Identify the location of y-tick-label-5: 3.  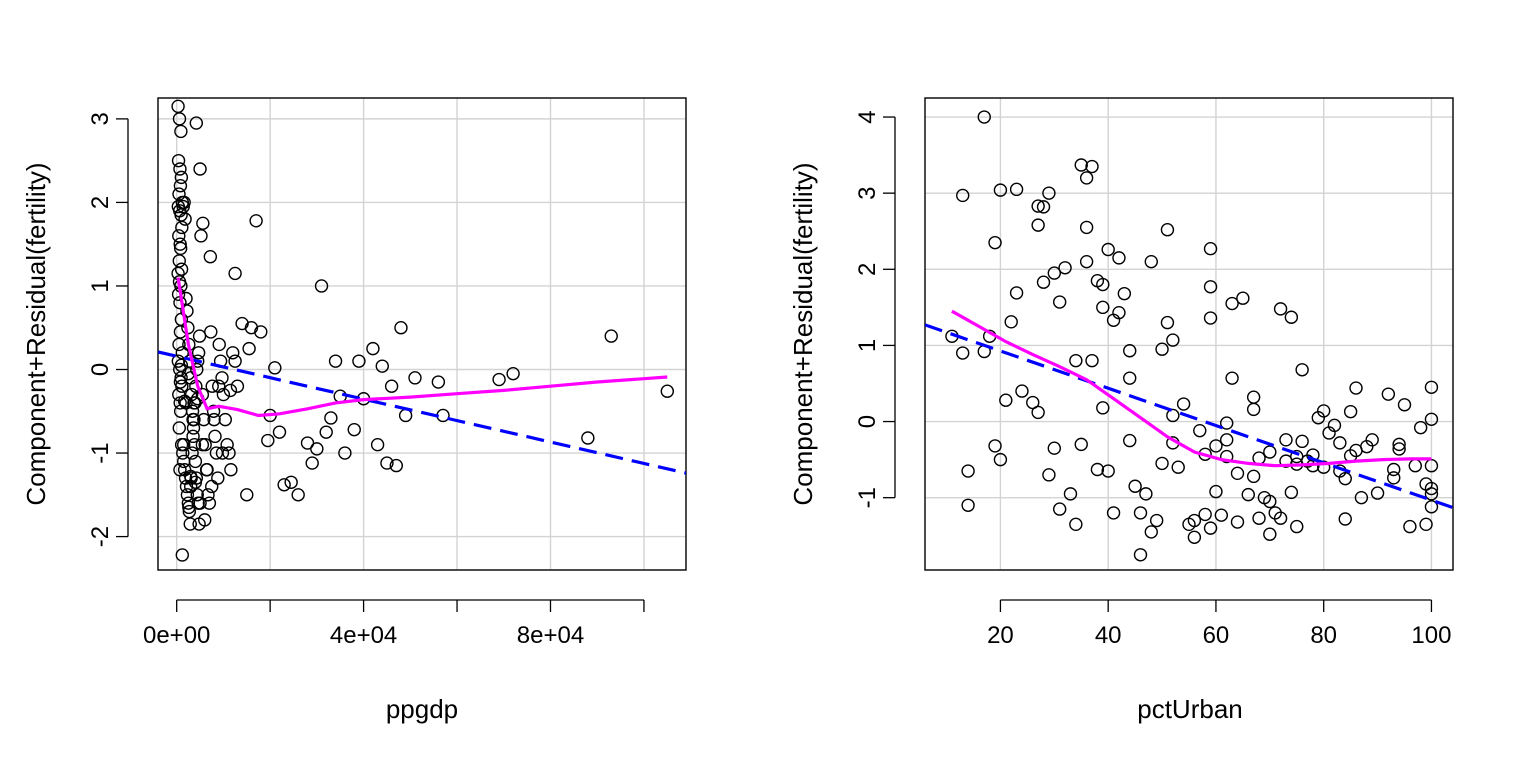
(100, 118).